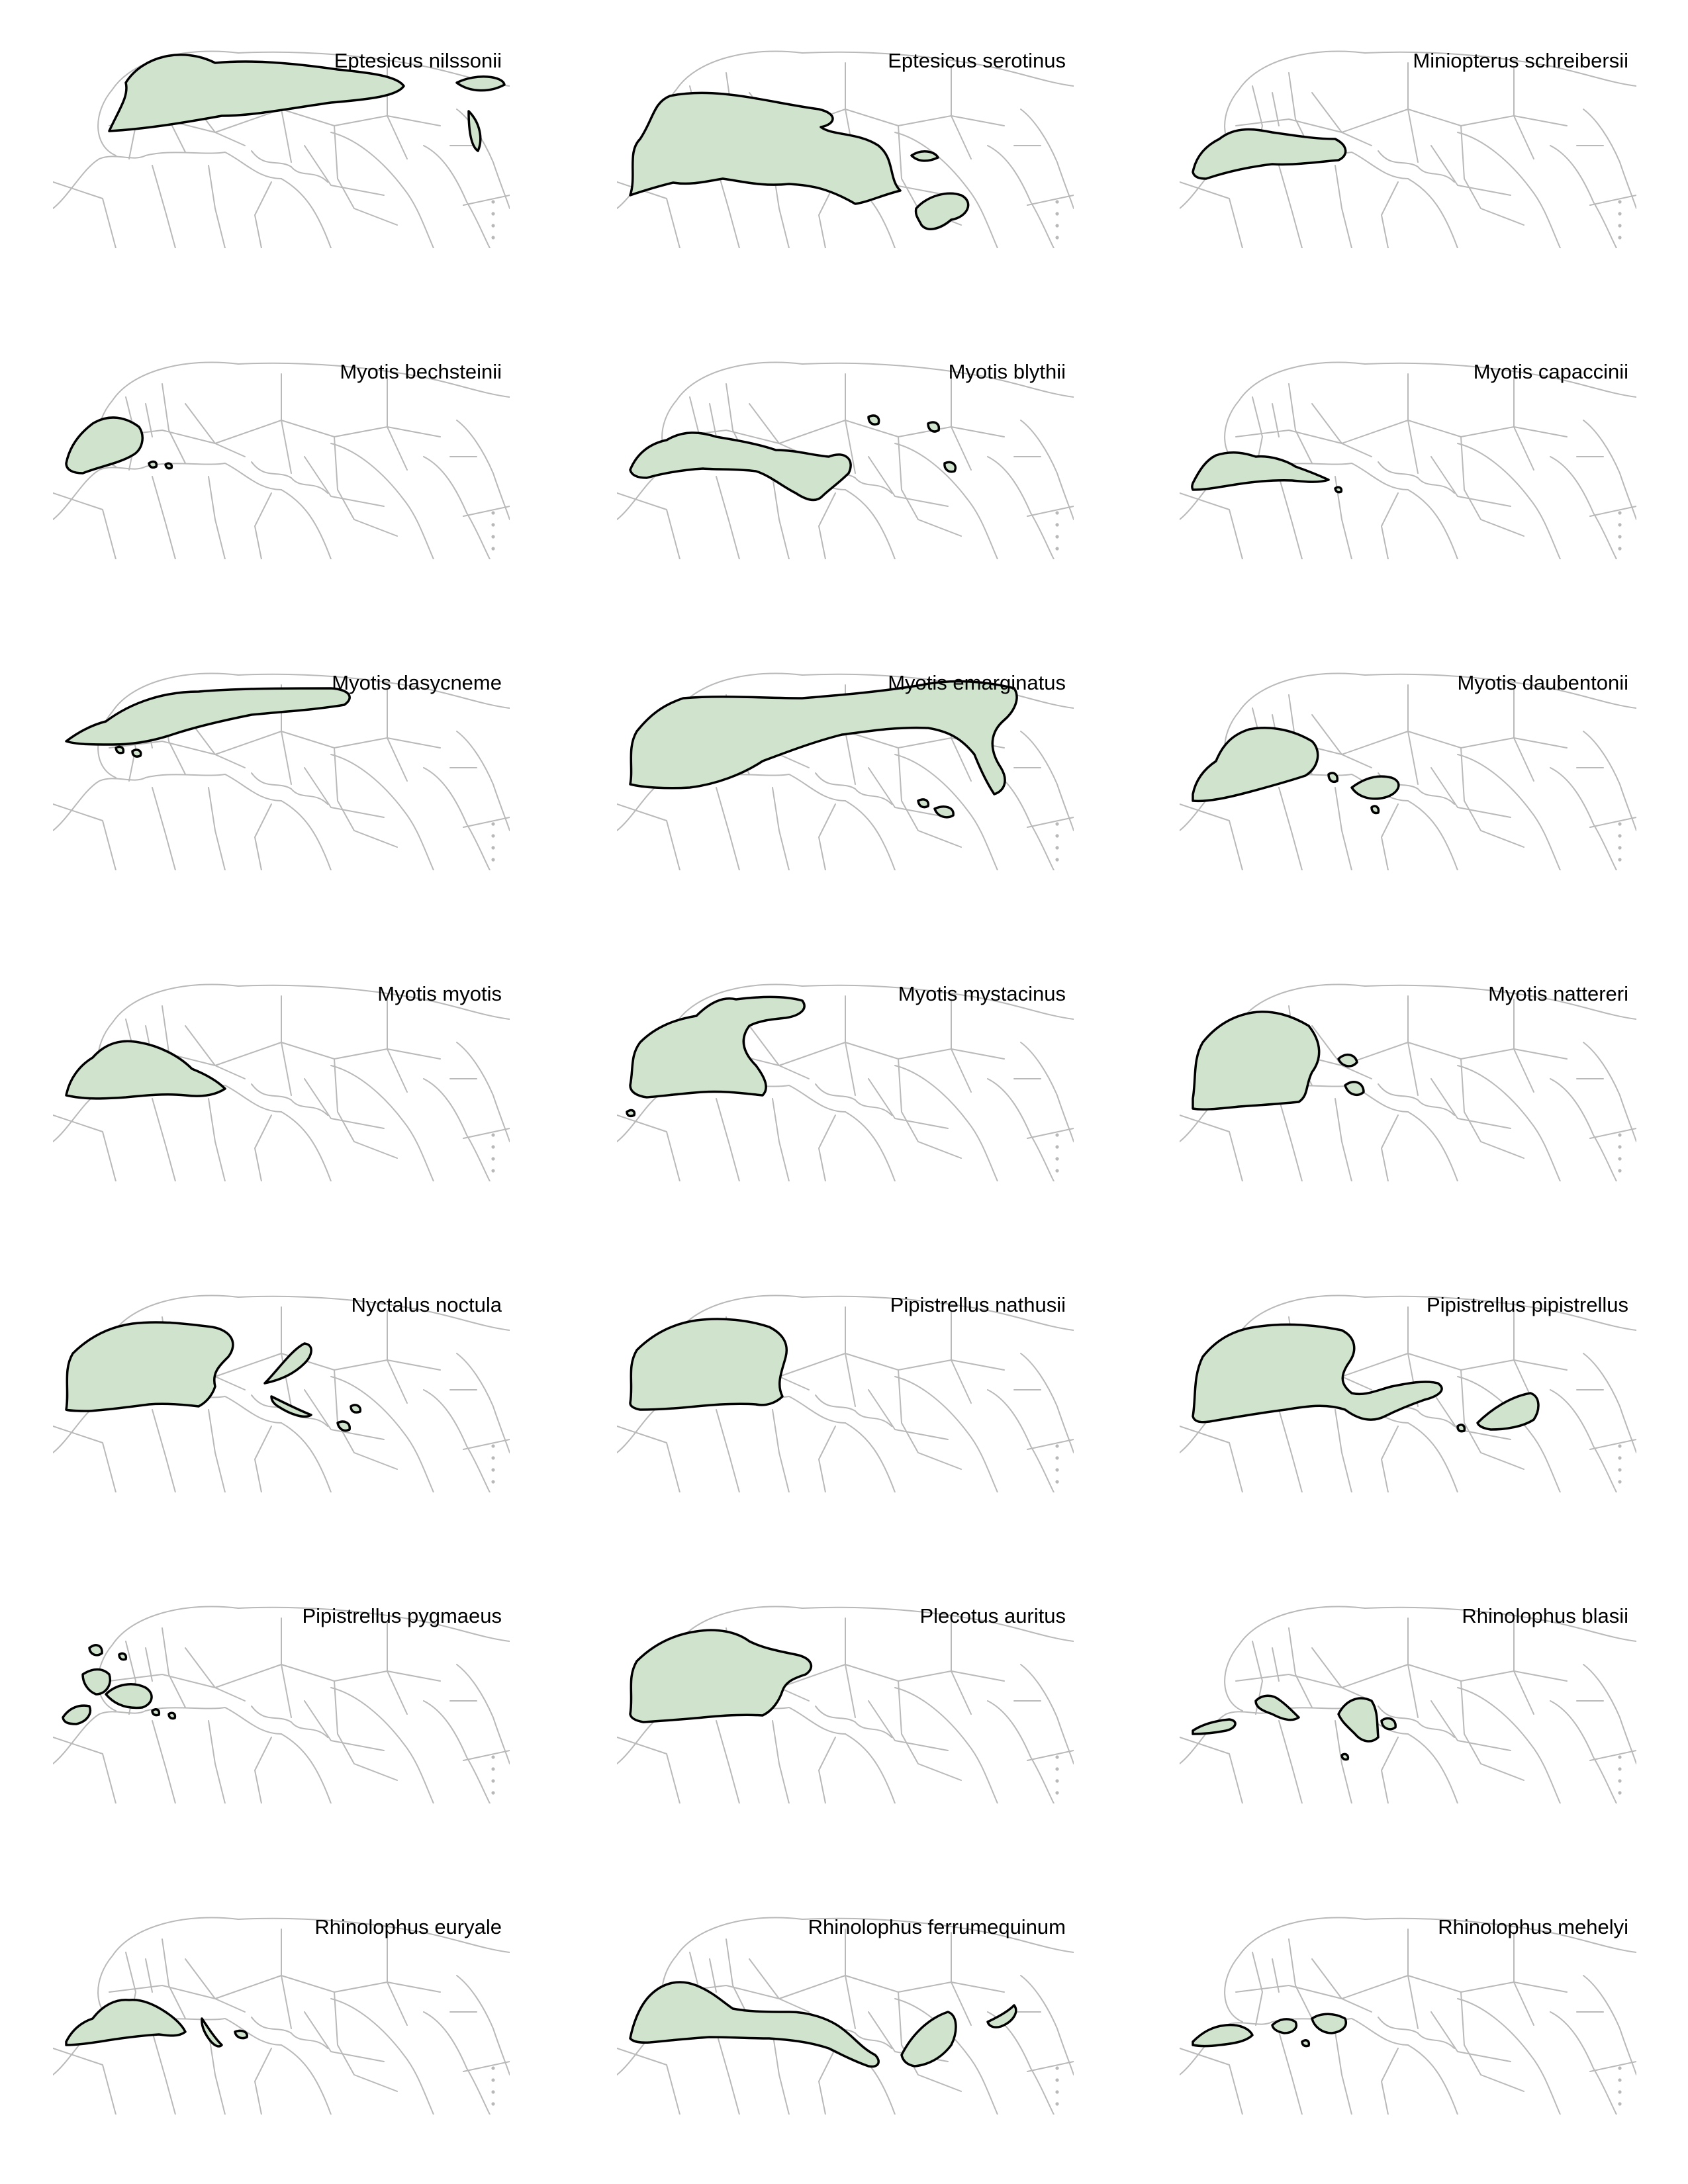 The image size is (1688, 2184). What do you see at coordinates (1408, 2014) in the screenshot?
I see `map-panel-mehelyi: Rhinolophus mehelyi` at bounding box center [1408, 2014].